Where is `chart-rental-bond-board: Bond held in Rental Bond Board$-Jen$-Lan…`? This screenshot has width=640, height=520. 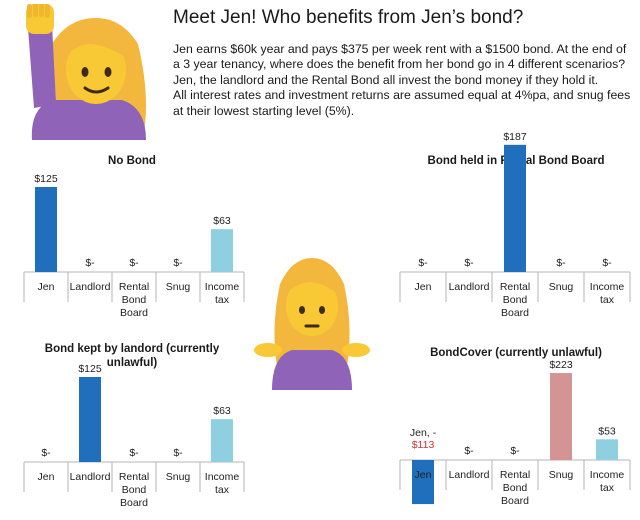
chart-rental-bond-board: Bond held in Rental Bond Board$-Jen$-Lan… is located at coordinates (515, 225).